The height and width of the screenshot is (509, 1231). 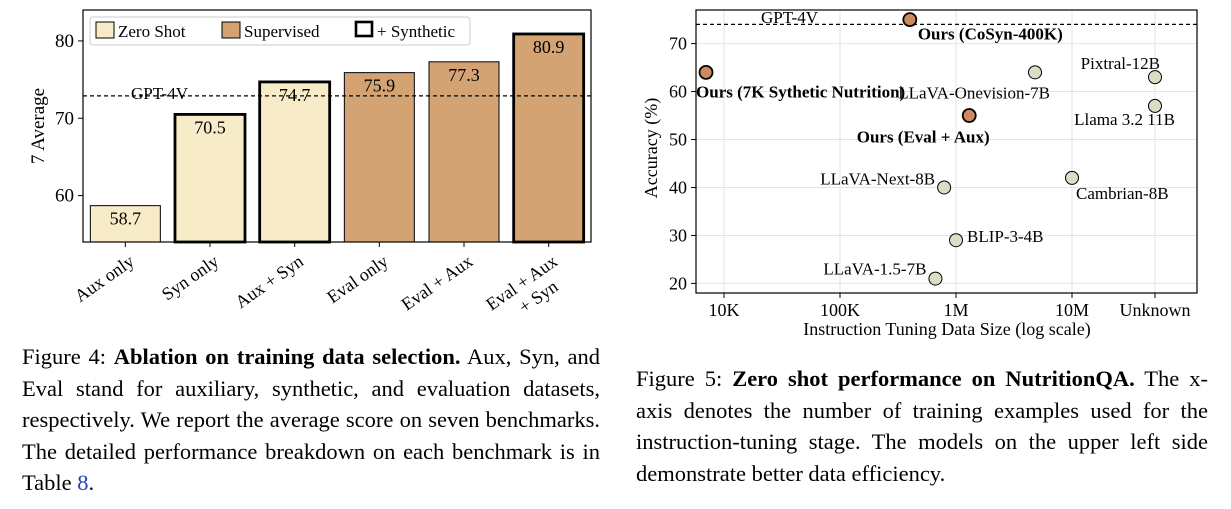 I want to click on bar-eval-aux-syn, so click(x=549, y=138).